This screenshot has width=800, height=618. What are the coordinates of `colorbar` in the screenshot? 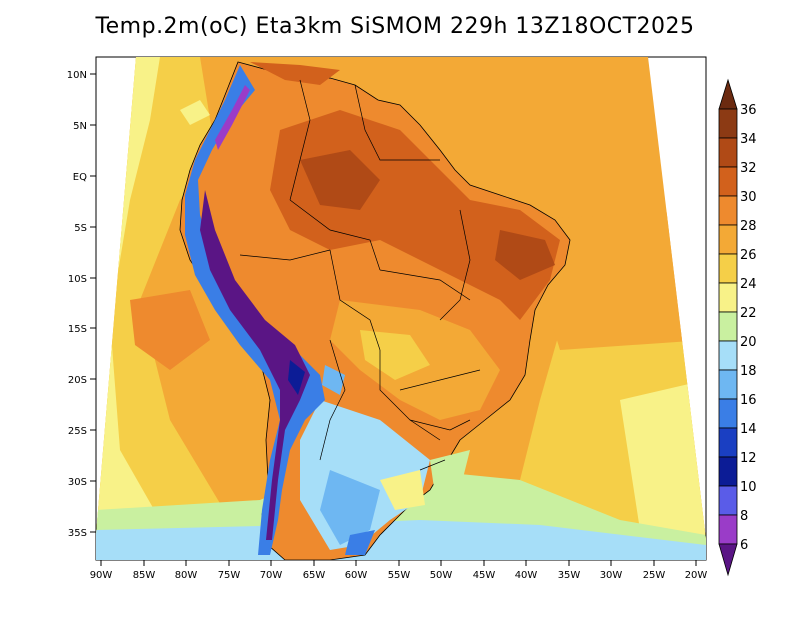 It's located at (728, 327).